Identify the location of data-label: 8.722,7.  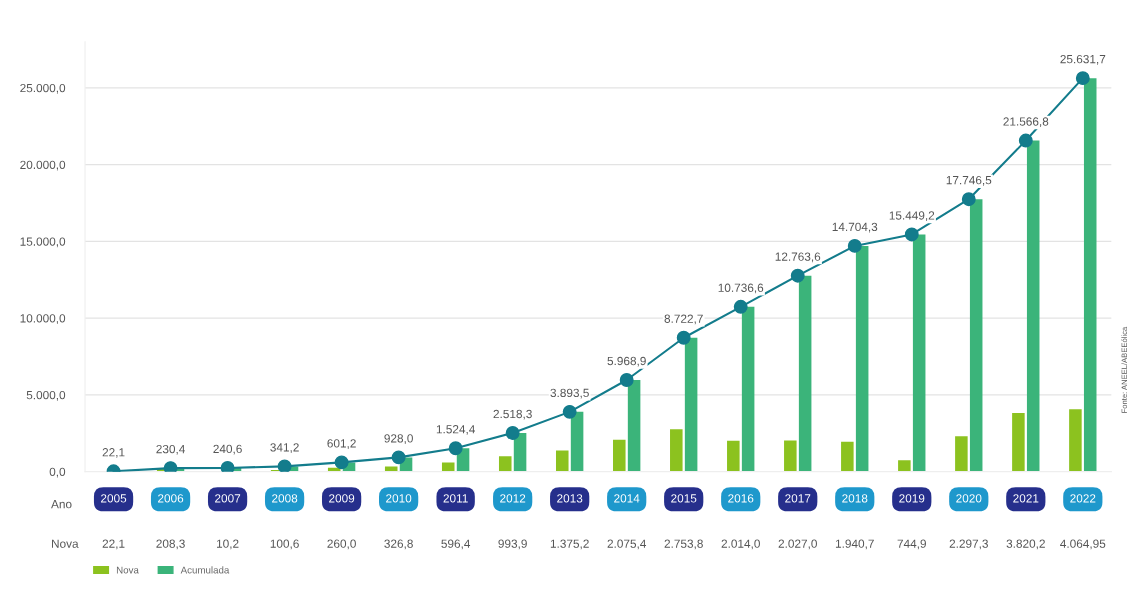
(683, 319).